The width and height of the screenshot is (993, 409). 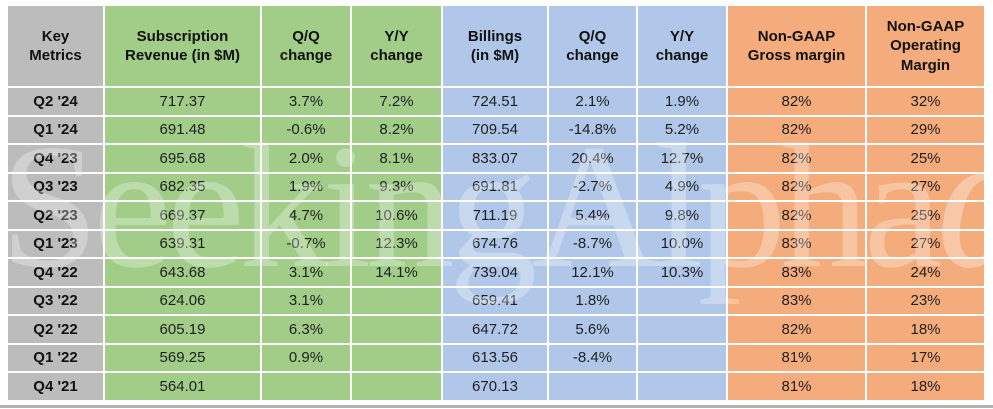 What do you see at coordinates (592, 215) in the screenshot?
I see `value-cell: 5.4%` at bounding box center [592, 215].